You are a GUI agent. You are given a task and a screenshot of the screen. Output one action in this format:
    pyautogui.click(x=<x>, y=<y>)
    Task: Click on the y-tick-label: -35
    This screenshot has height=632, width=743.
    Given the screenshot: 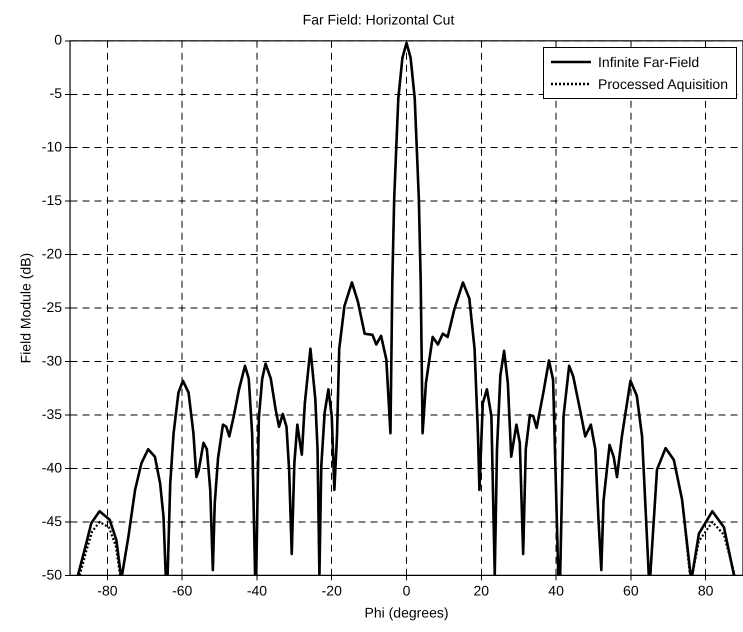 What is the action you would take?
    pyautogui.click(x=52, y=414)
    